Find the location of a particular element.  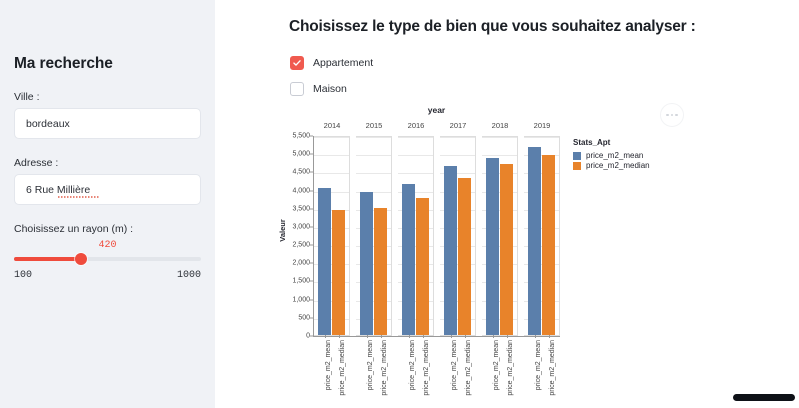

bar-price_m2_median-2017 is located at coordinates (464, 256).